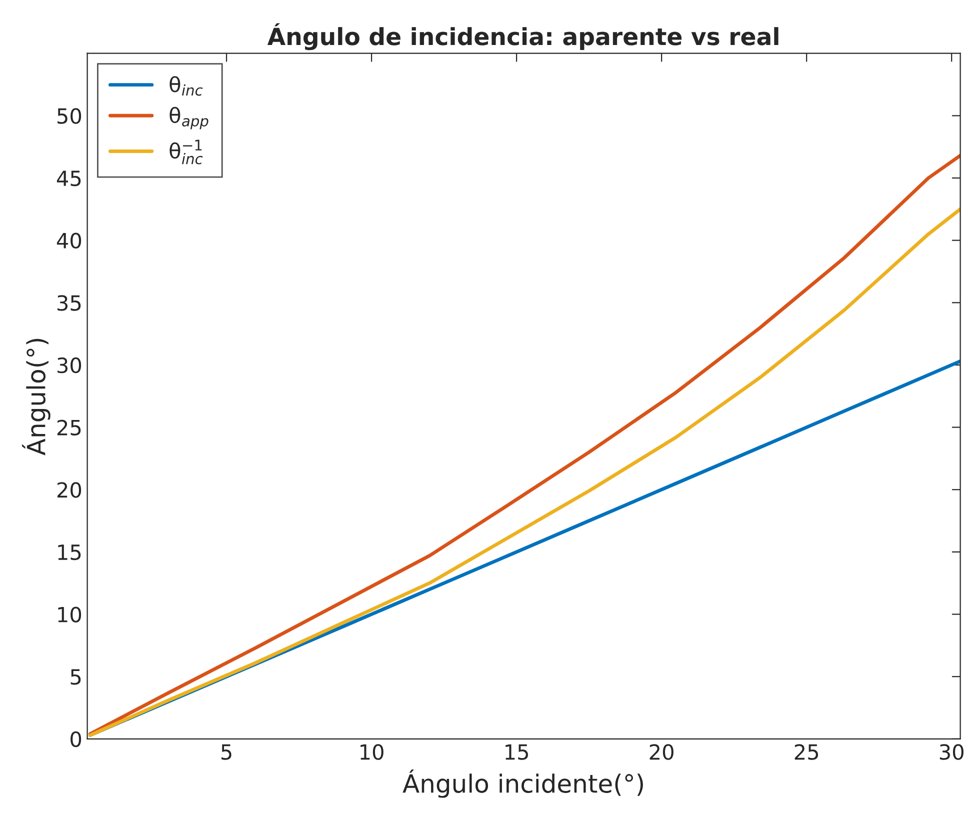  I want to click on y-tick-label: 15, so click(69, 552).